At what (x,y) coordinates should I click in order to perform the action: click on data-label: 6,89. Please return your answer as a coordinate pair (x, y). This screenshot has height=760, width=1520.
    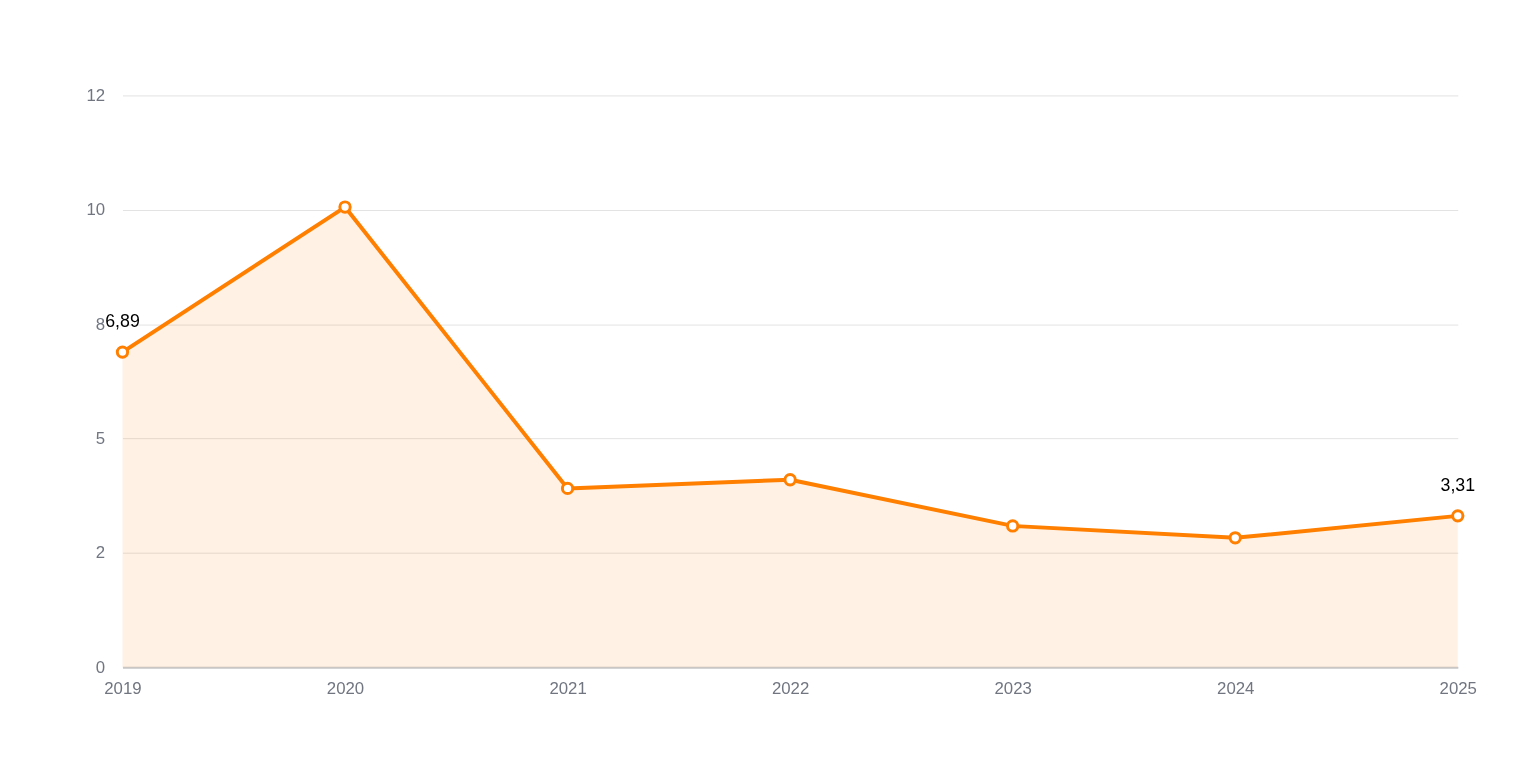
    Looking at the image, I should click on (122, 321).